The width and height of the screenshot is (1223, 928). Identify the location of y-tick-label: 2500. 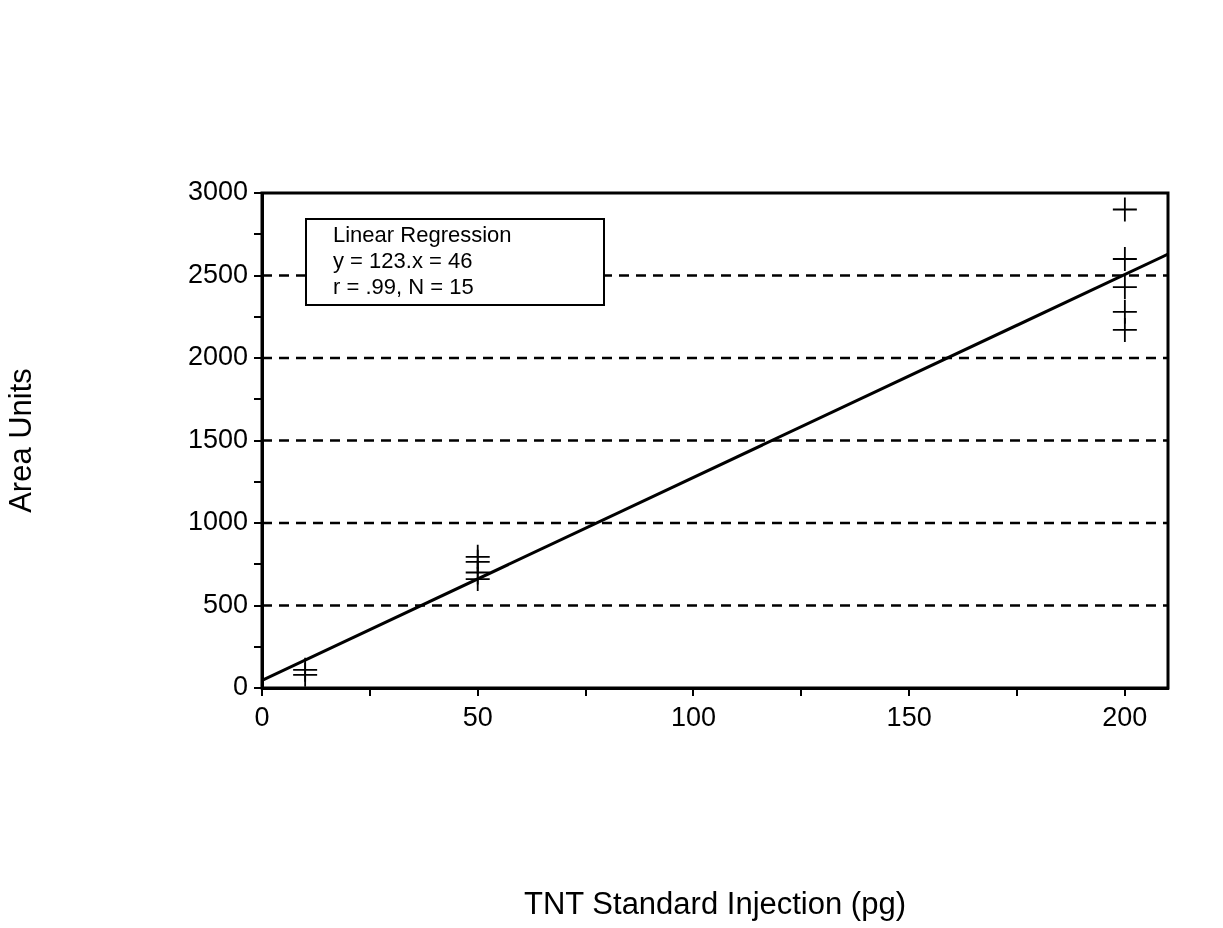
(217, 273).